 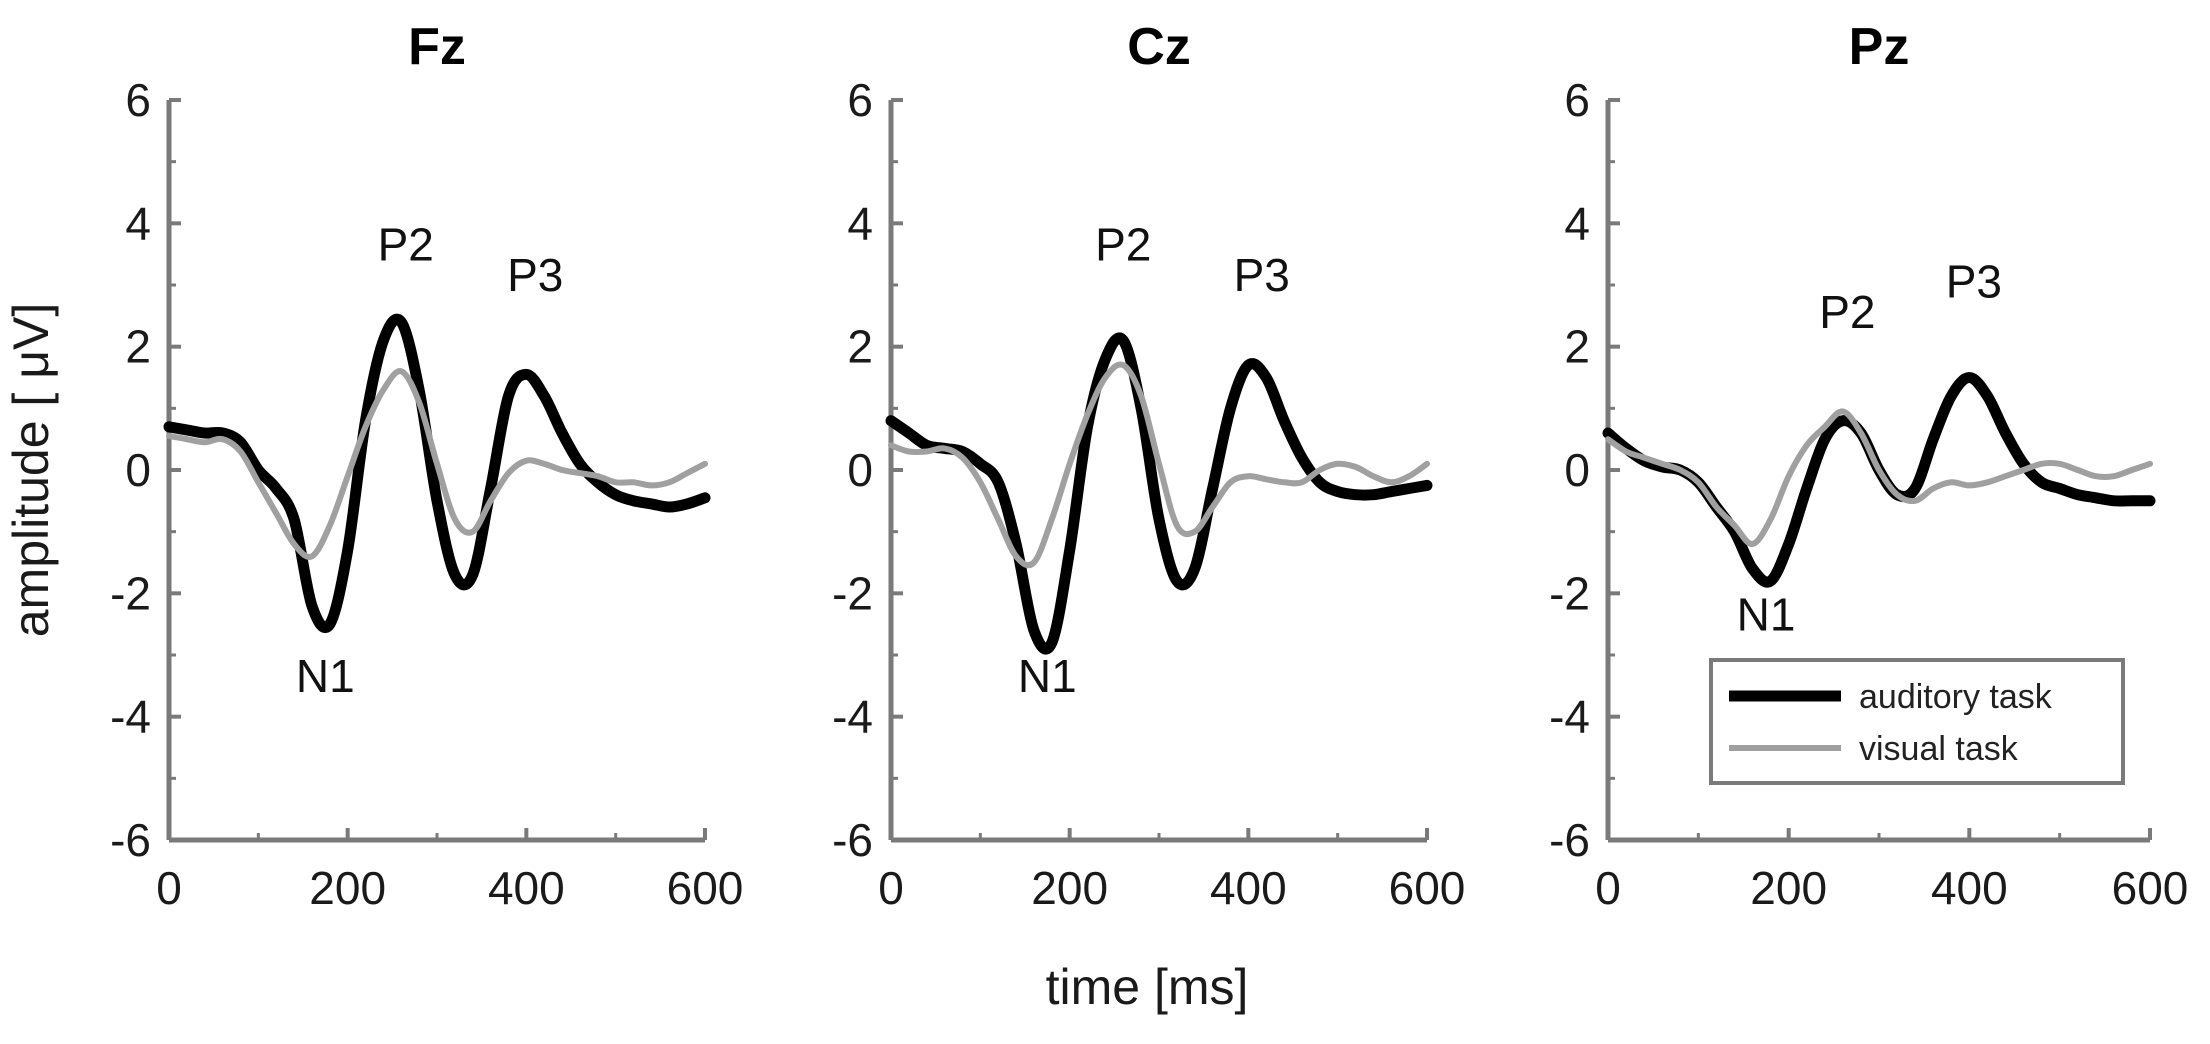 What do you see at coordinates (31, 470) in the screenshot?
I see `y-axis-label: amplitude [ μV]` at bounding box center [31, 470].